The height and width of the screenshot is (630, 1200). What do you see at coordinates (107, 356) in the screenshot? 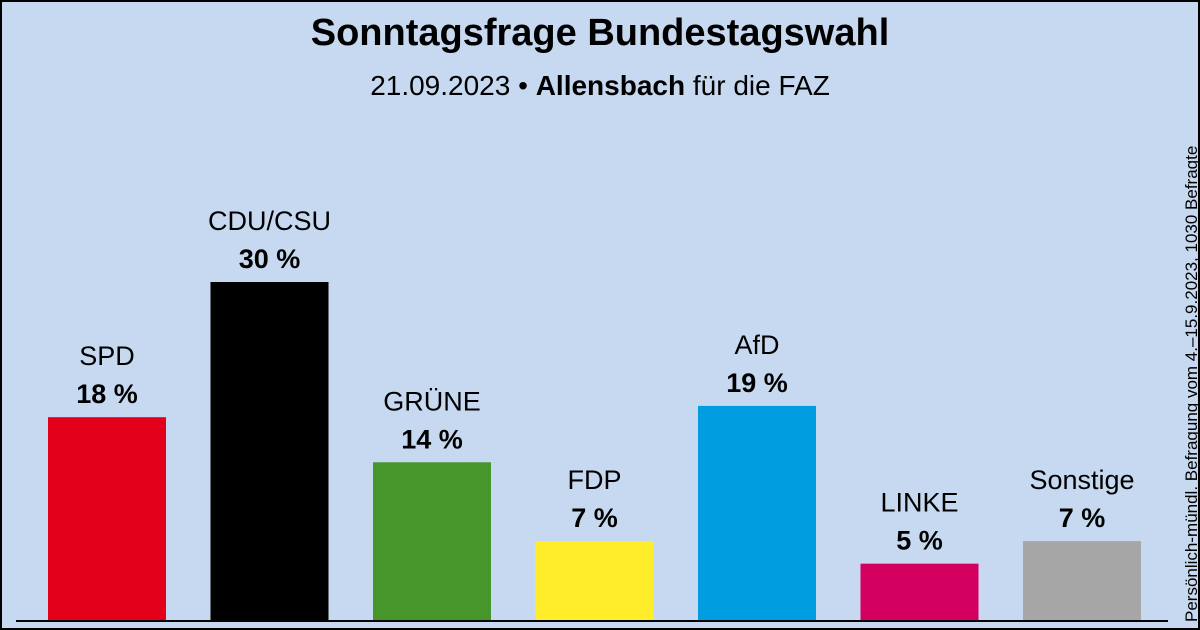
I see `category-label-spd: SPD` at bounding box center [107, 356].